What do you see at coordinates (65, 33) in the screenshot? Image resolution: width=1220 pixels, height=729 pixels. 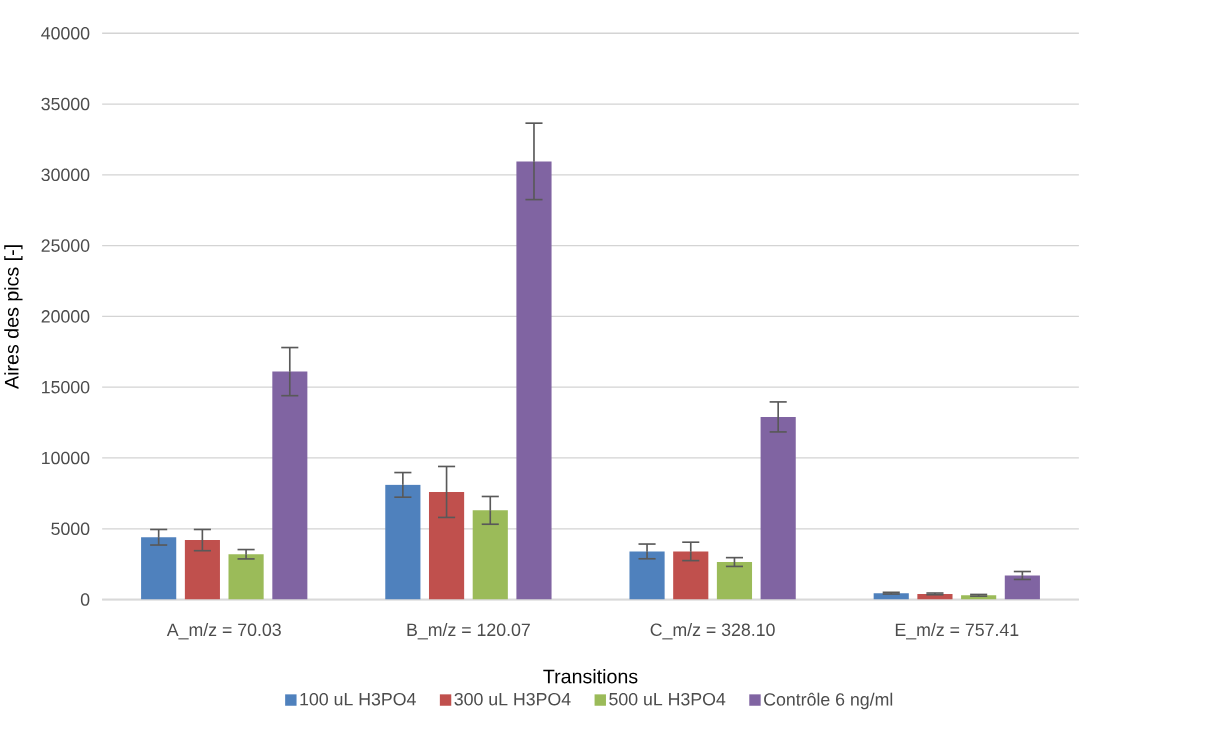 I see `y-tick-label: 40000` at bounding box center [65, 33].